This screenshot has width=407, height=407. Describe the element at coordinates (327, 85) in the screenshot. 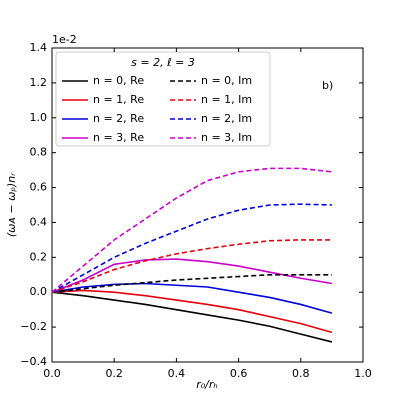

I see `annotation: b)` at that location.